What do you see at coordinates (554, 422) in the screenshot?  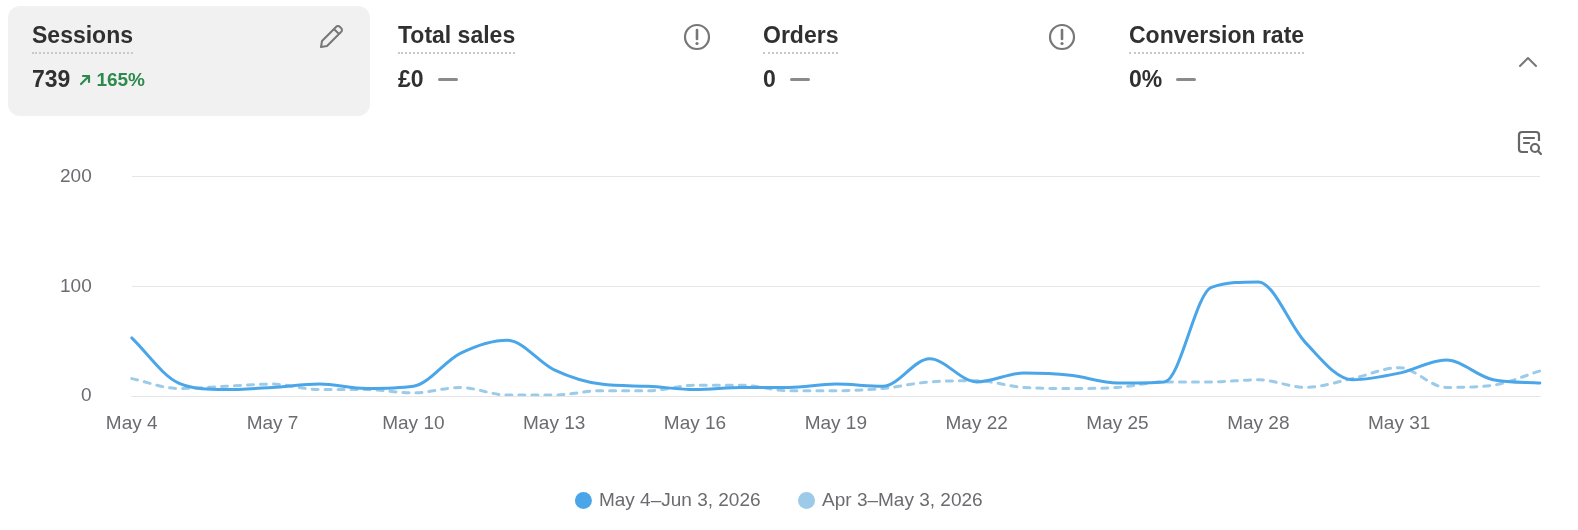 I see `x-tick-label: May 13` at bounding box center [554, 422].